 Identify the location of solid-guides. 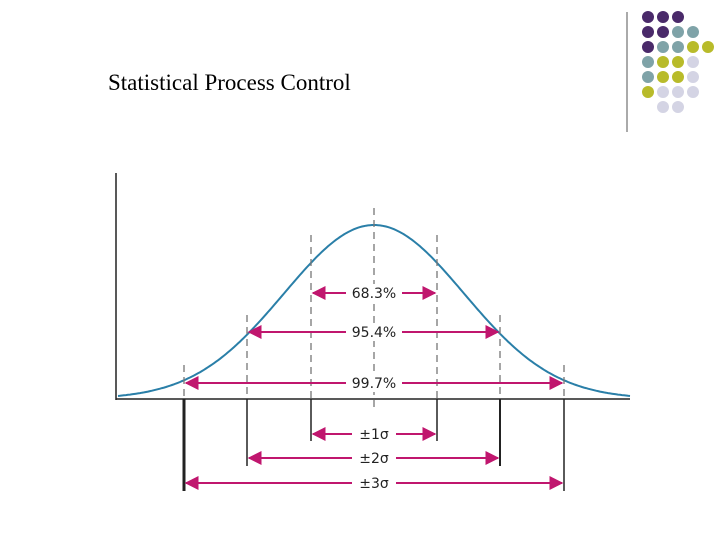
(373, 445).